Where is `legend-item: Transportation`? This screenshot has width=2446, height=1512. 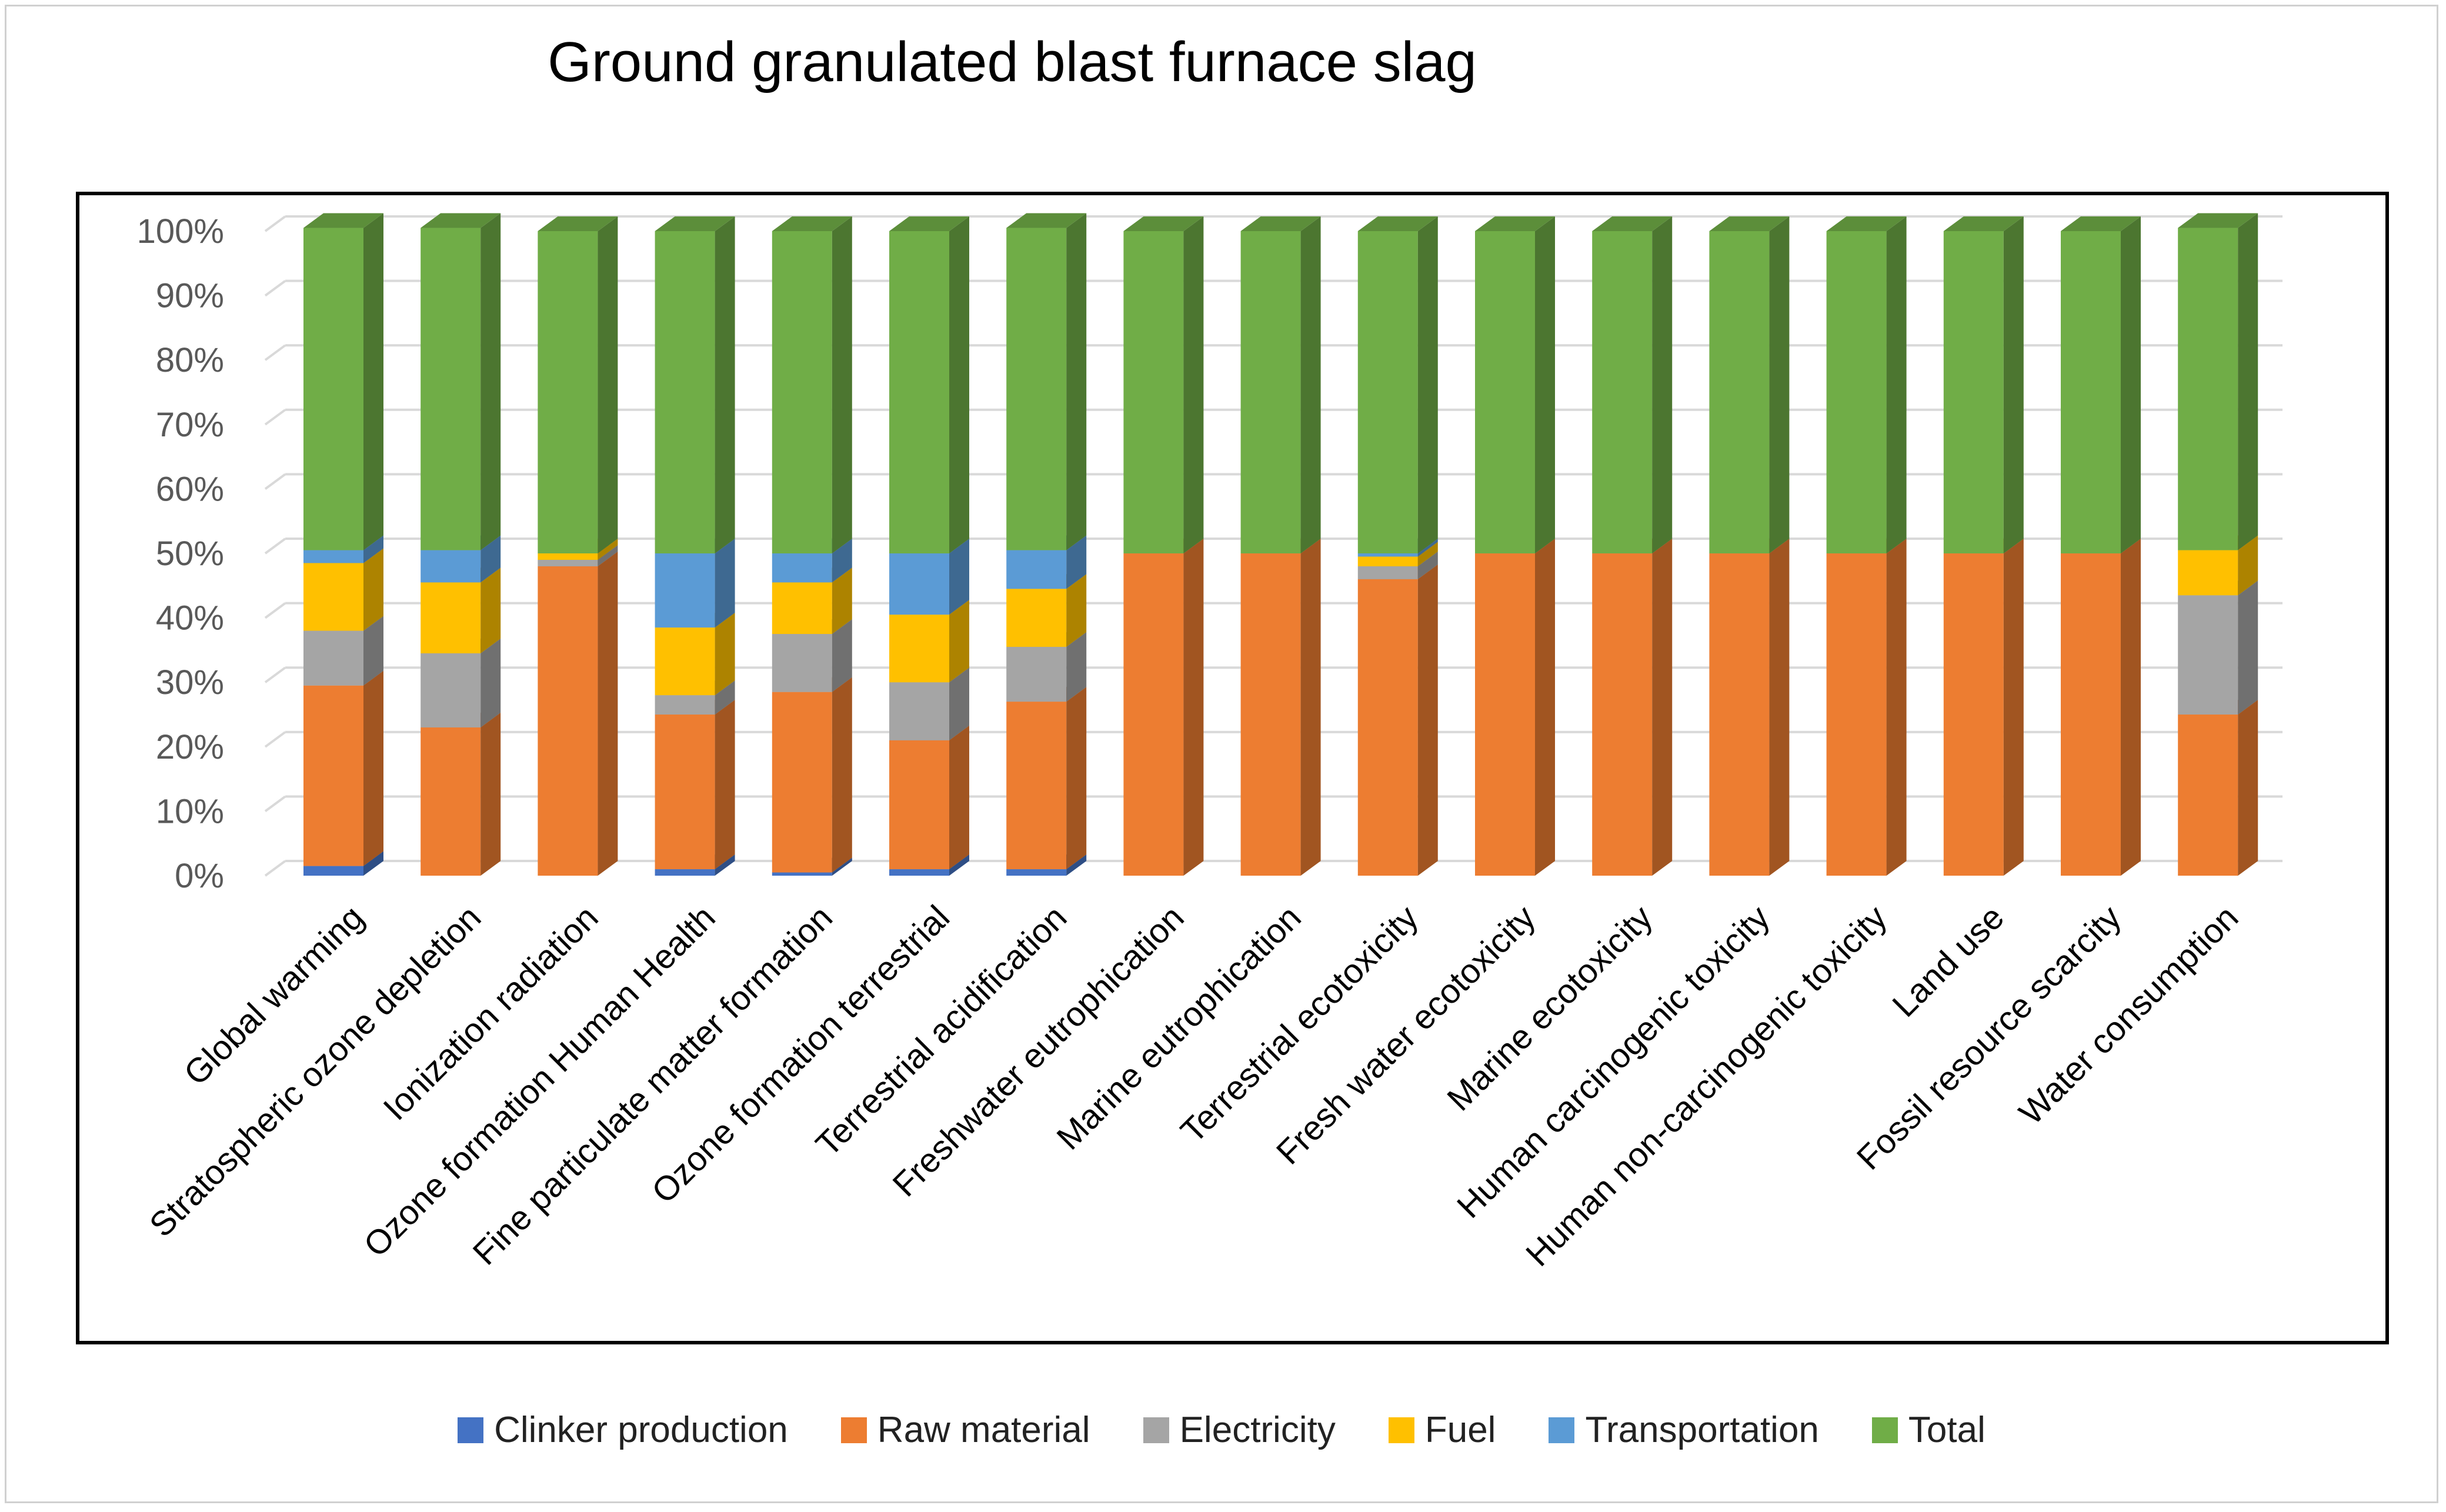 legend-item: Transportation is located at coordinates (1684, 1430).